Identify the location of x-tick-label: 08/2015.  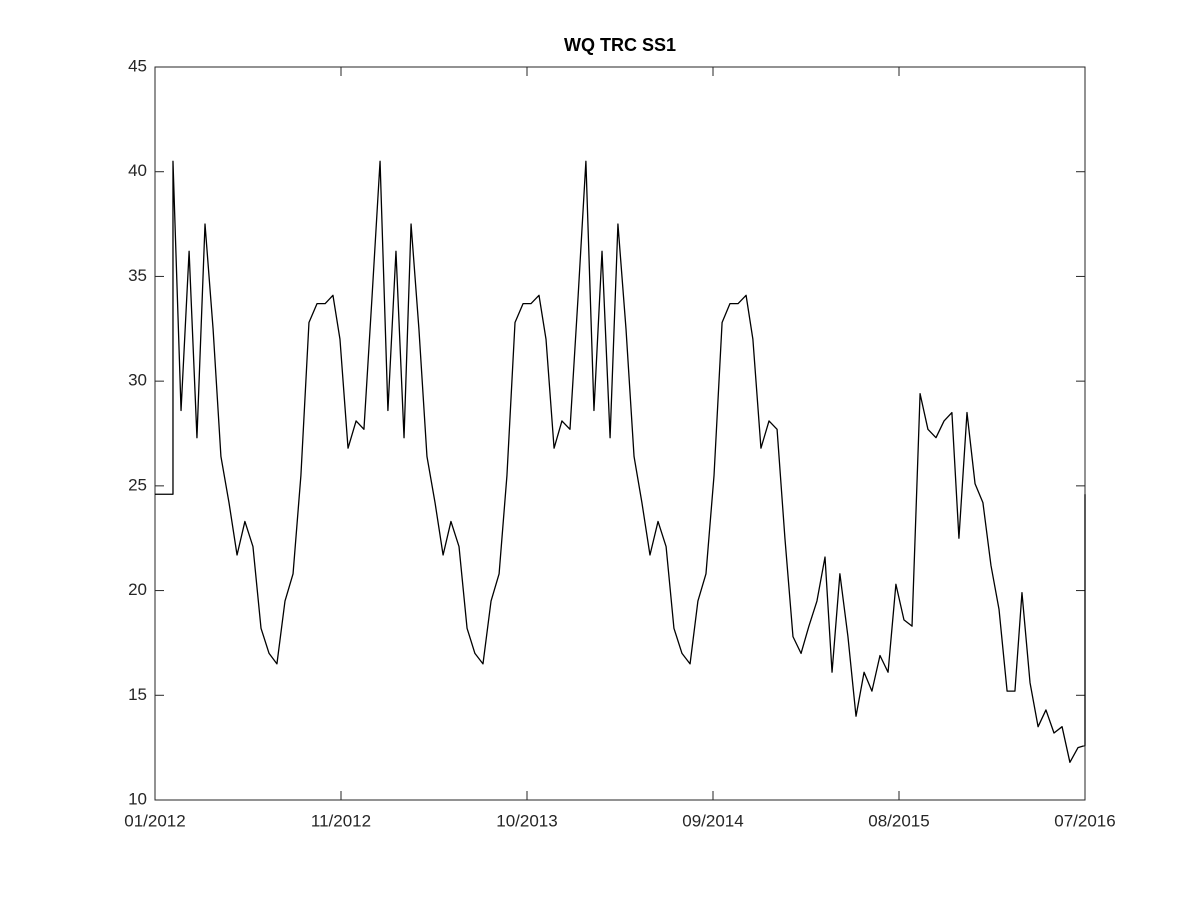
(898, 820).